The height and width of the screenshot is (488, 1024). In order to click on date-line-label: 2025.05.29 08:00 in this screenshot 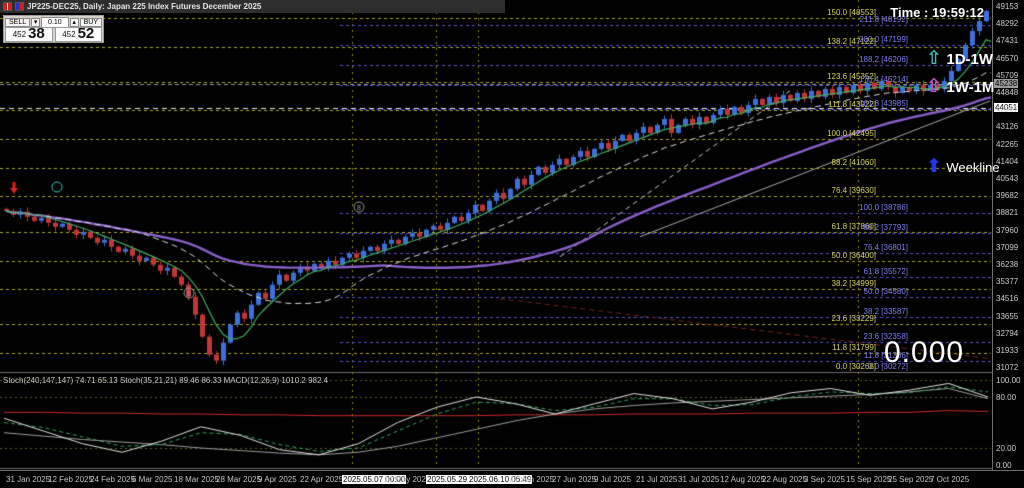, I will do `click(458, 479)`.